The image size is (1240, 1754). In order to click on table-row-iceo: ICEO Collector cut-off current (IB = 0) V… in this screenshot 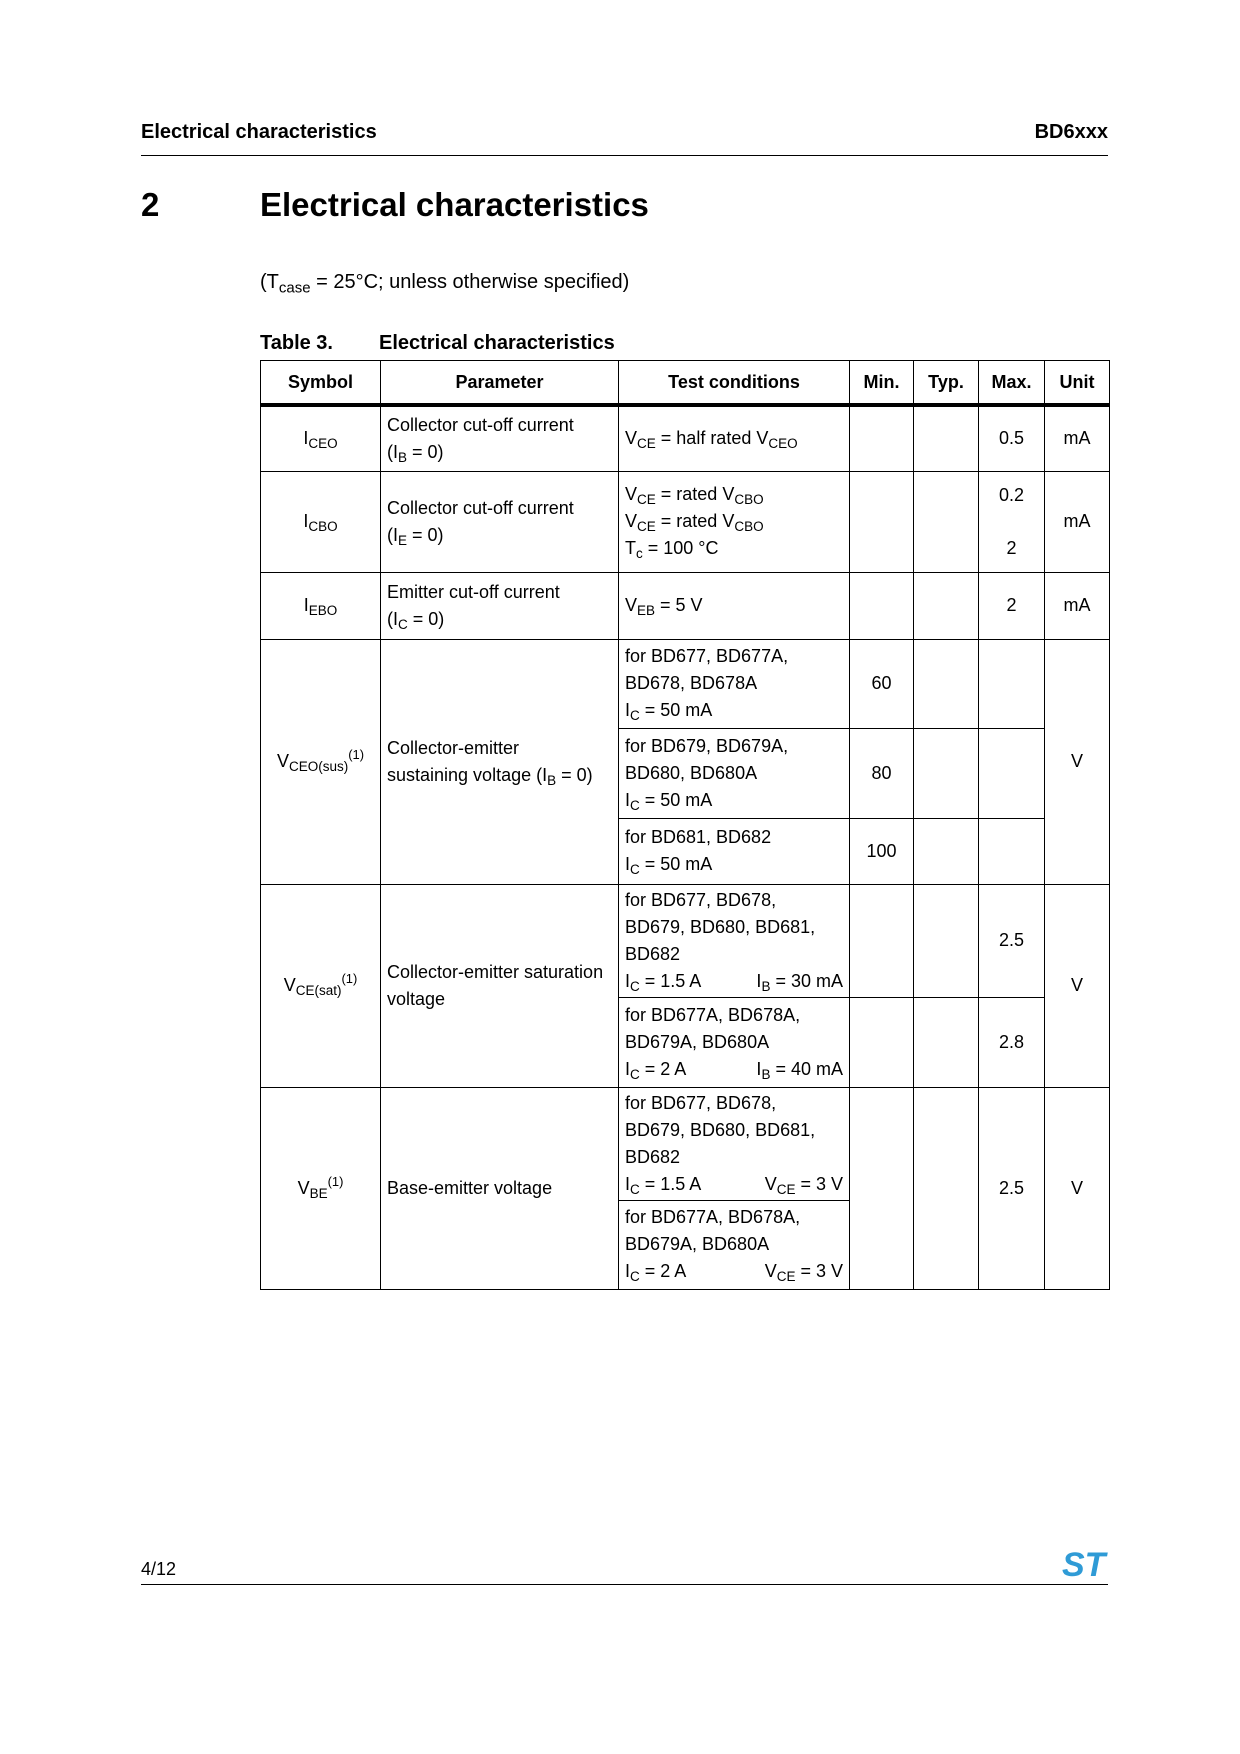, I will do `click(685, 438)`.